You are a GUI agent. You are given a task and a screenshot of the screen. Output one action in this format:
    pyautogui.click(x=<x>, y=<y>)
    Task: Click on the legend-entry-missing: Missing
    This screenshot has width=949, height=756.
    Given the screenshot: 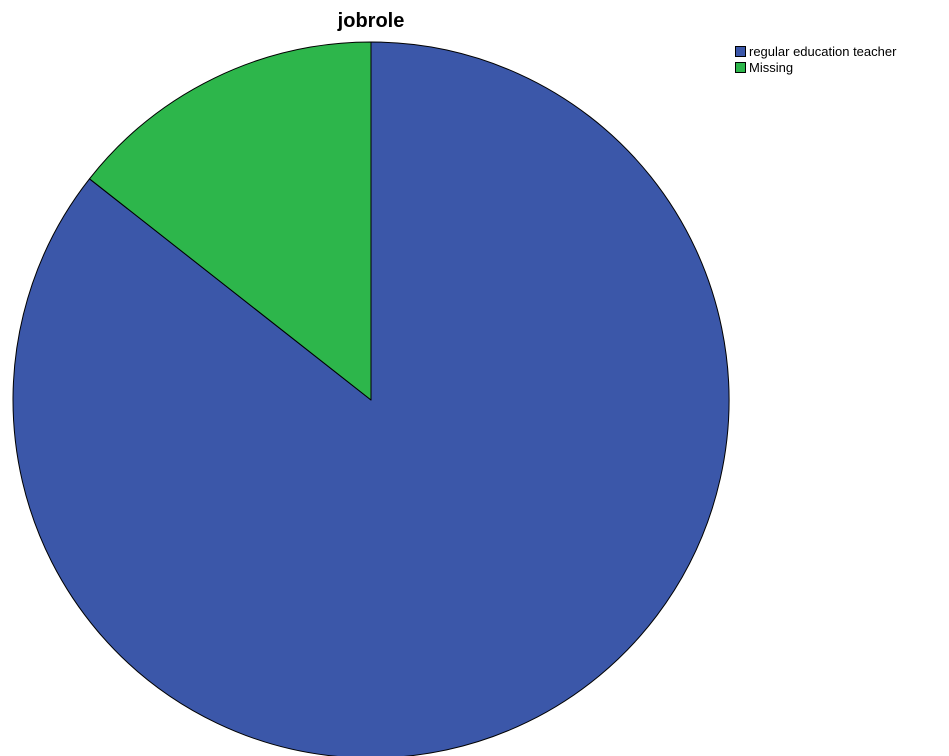 What is the action you would take?
    pyautogui.click(x=815, y=67)
    